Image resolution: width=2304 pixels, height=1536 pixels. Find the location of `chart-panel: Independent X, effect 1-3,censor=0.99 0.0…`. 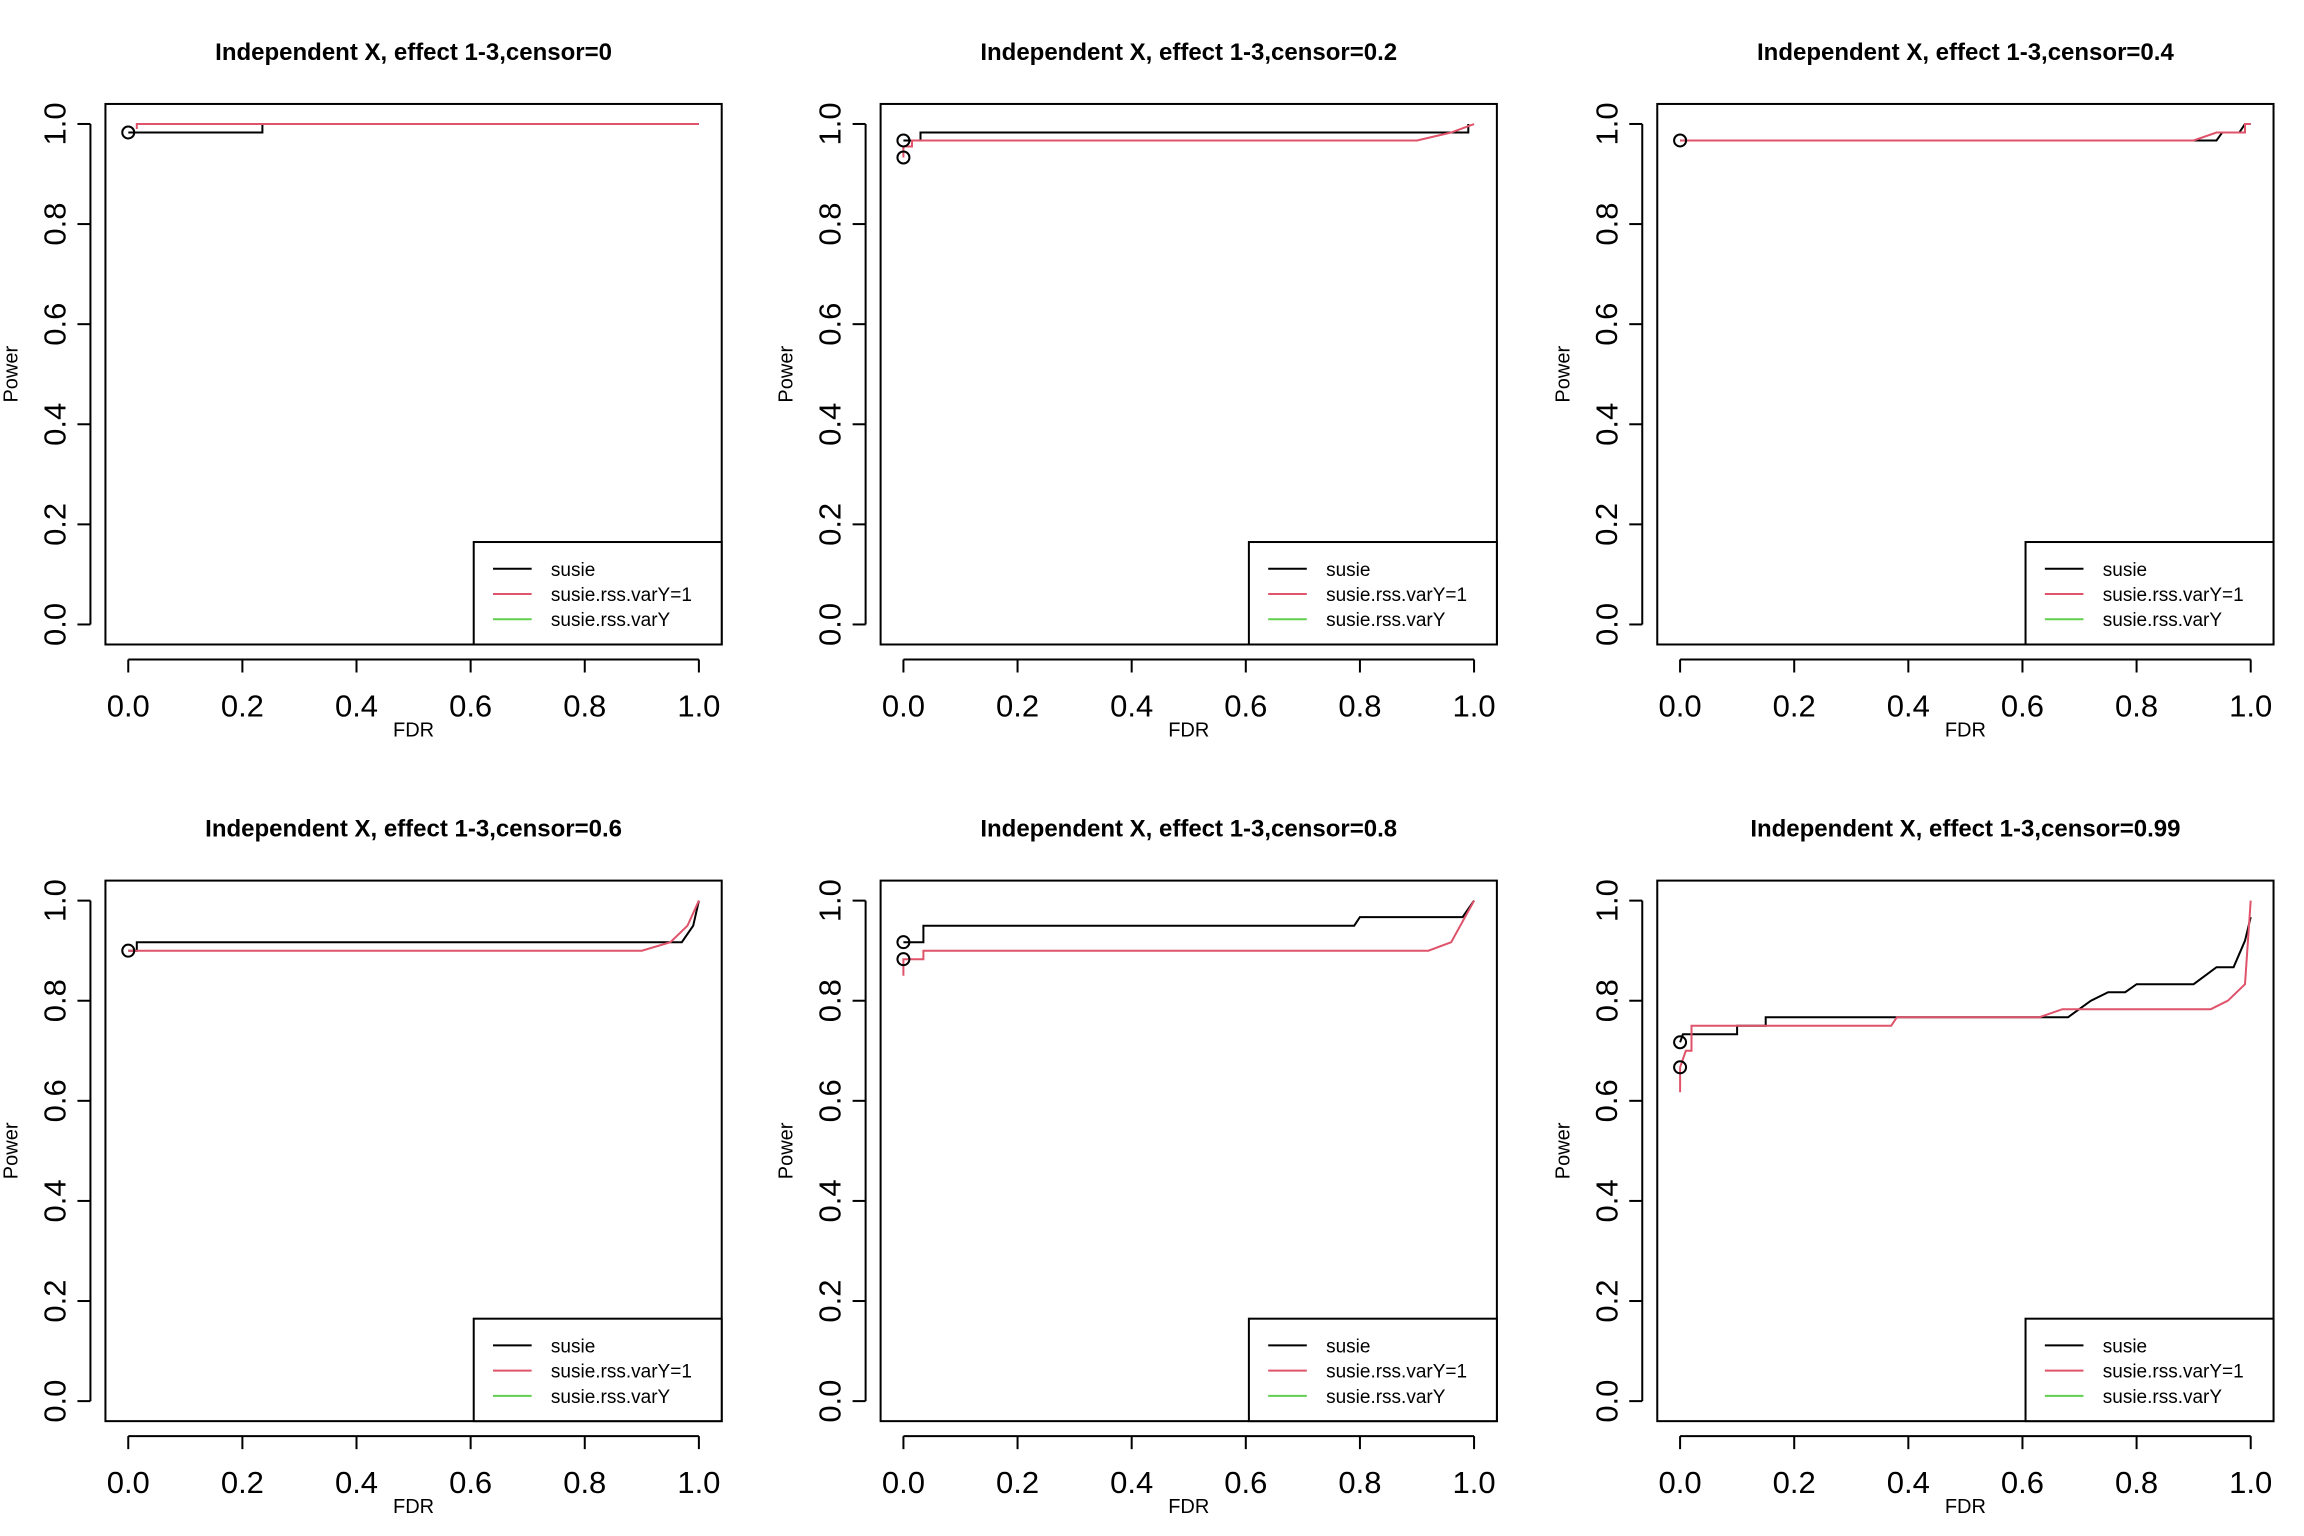

chart-panel: Independent X, effect 1-3,censor=0.99 0.0… is located at coordinates (1913, 1167).